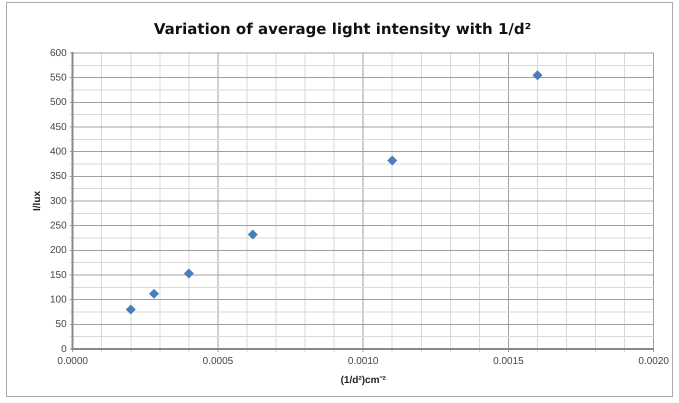  I want to click on y-tick-label: 350, so click(59, 176).